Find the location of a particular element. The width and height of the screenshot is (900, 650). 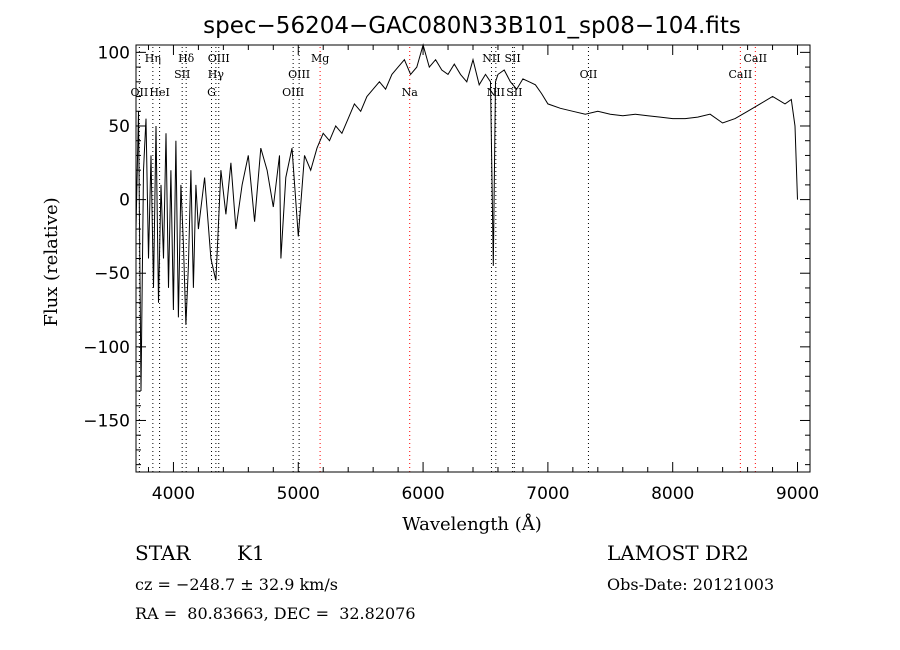

survey-label: LAMOST DR2 is located at coordinates (678, 553).